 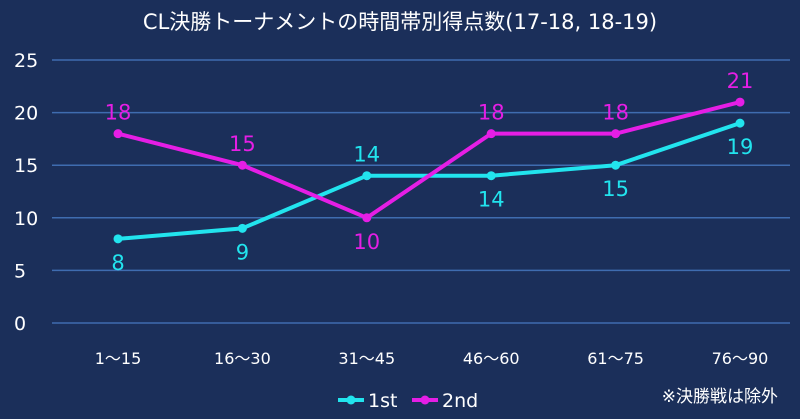 I want to click on series-2nd-data-label-4: 18, so click(x=491, y=113).